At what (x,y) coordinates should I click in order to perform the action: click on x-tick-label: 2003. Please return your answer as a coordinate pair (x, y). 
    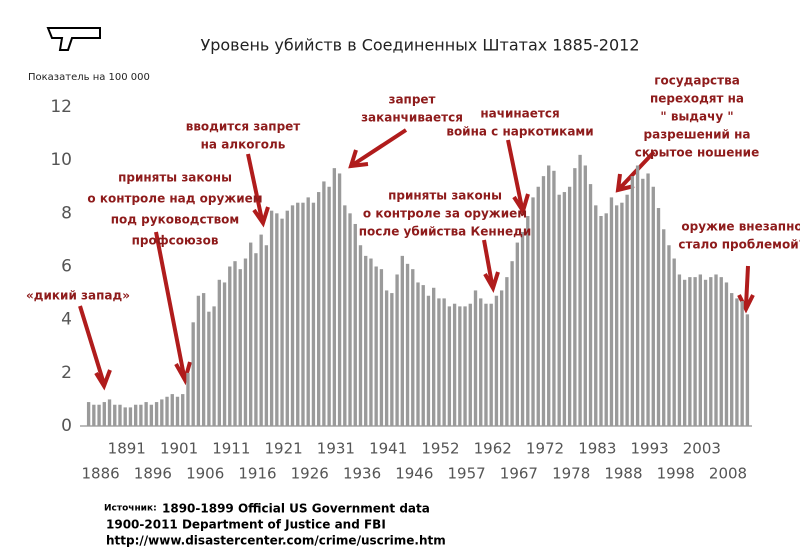
    Looking at the image, I should click on (702, 449).